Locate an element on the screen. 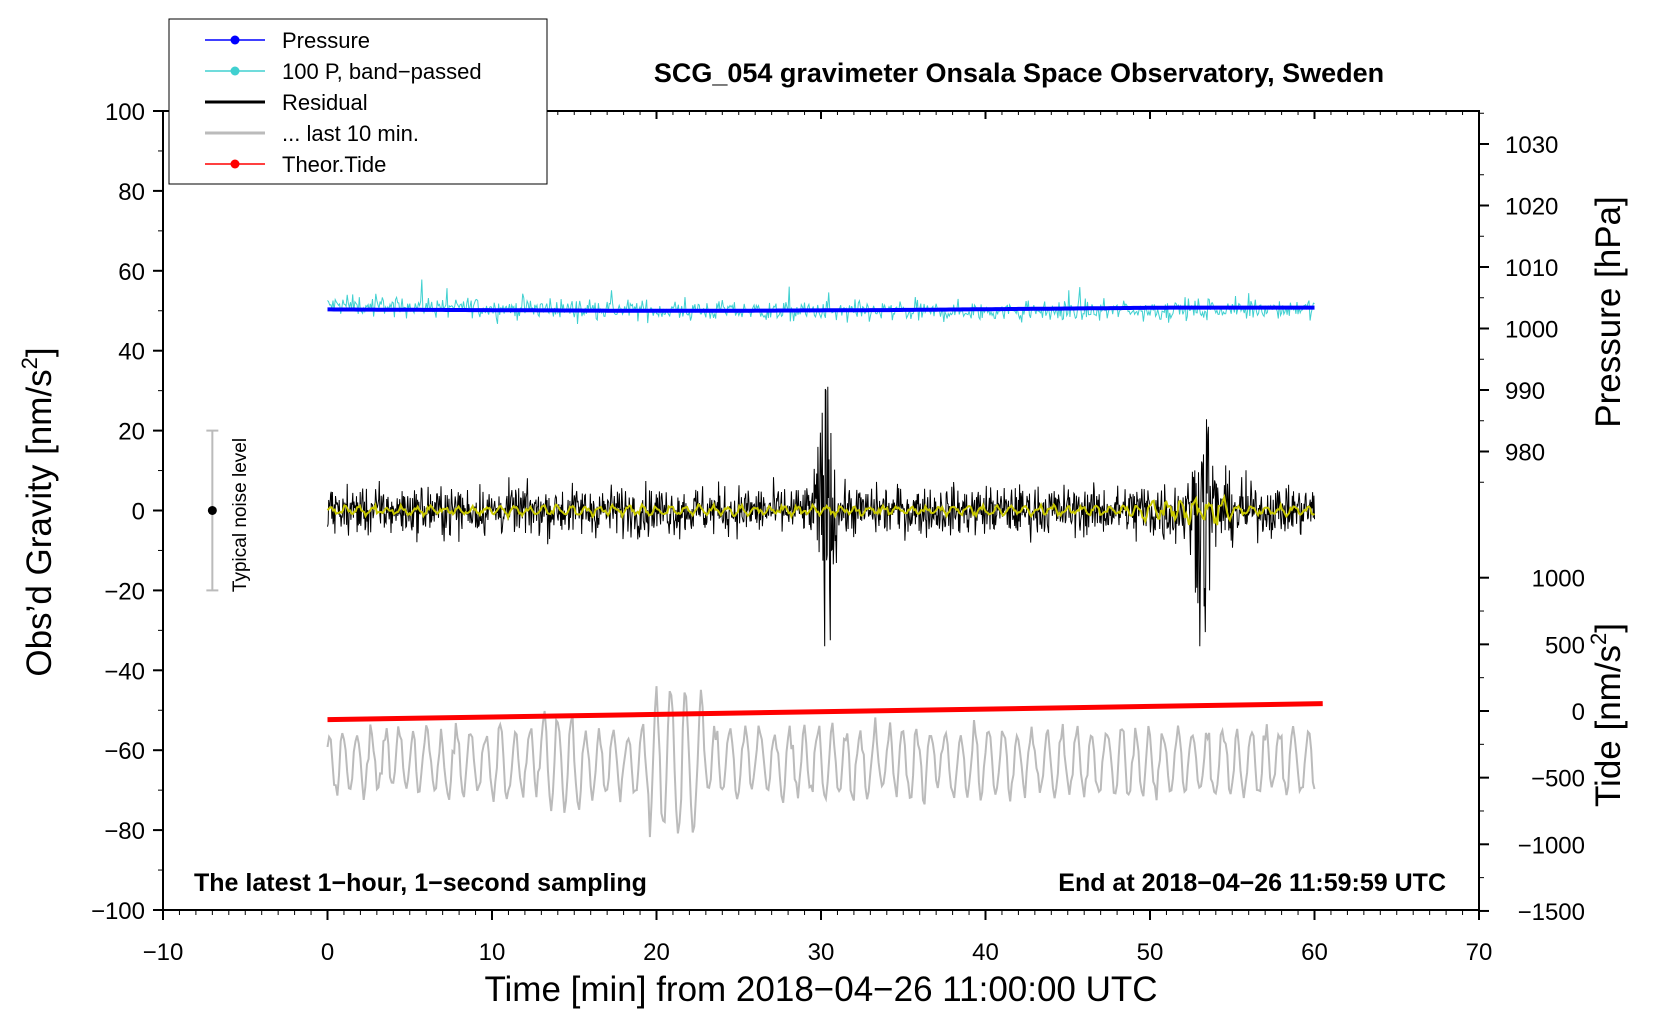 This screenshot has width=1660, height=1020. y-axis-label-text: Obs’d Gravity [nm/s is located at coordinates (39, 522).